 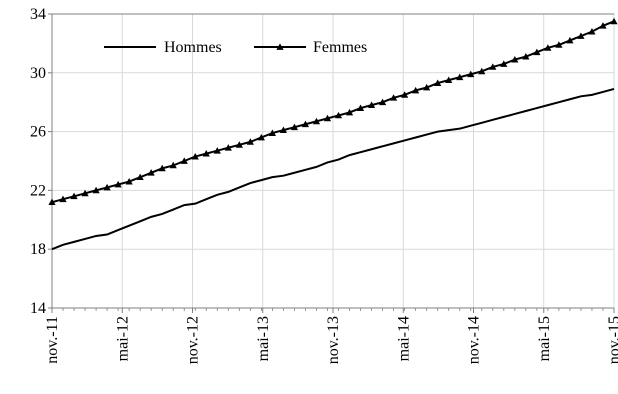 What do you see at coordinates (340, 47) in the screenshot?
I see `legend-label-femmes: Femmes` at bounding box center [340, 47].